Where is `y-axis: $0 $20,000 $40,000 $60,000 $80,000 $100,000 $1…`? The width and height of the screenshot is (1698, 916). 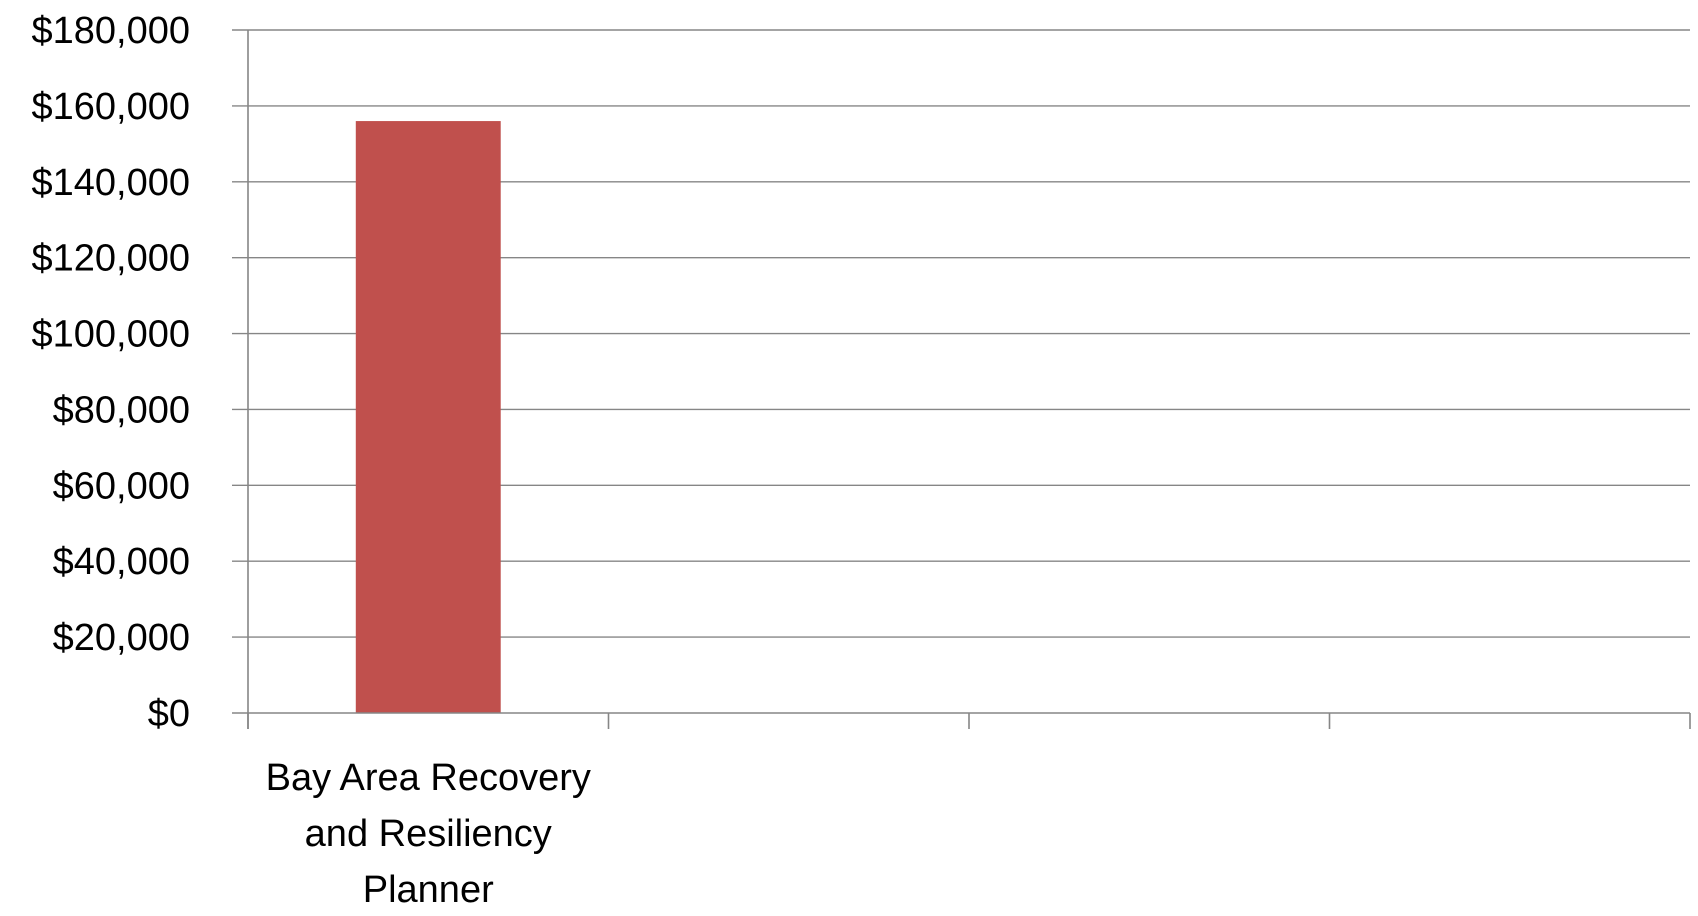
y-axis: $0 $20,000 $40,000 $60,000 $80,000 $100,000 $1… is located at coordinates (140, 372).